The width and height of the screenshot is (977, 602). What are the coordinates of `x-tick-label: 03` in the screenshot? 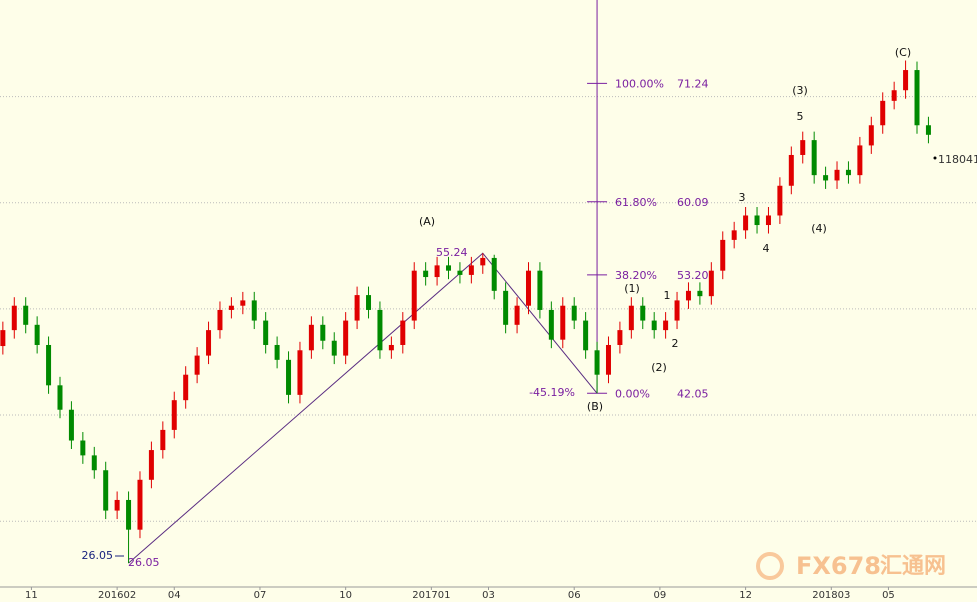 It's located at (488, 595).